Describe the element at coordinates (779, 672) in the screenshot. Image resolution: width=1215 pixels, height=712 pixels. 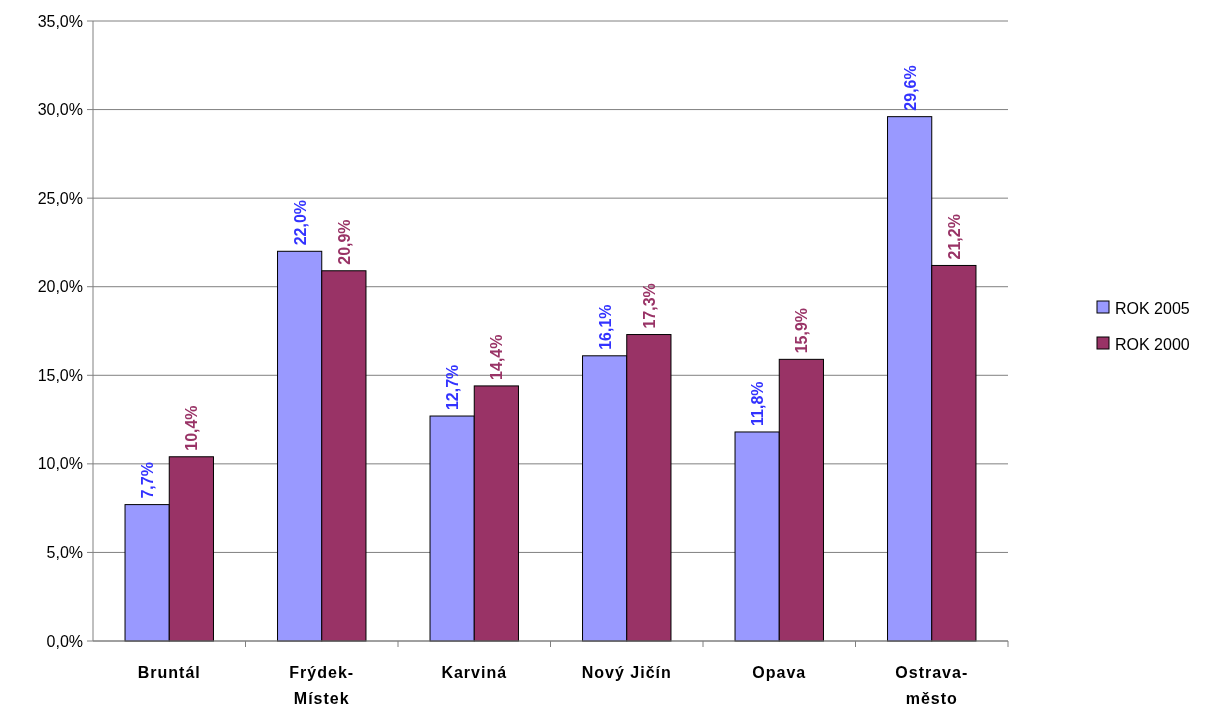
I see `x-tick-label: Opava` at that location.